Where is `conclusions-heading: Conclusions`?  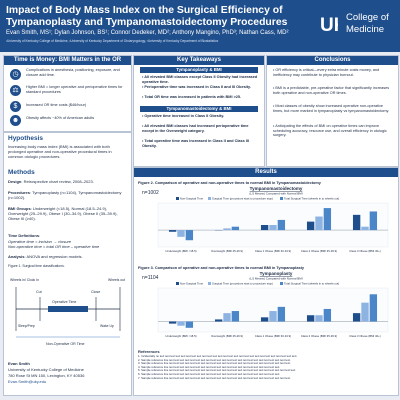 conclusions-heading: Conclusions is located at coordinates (332, 60).